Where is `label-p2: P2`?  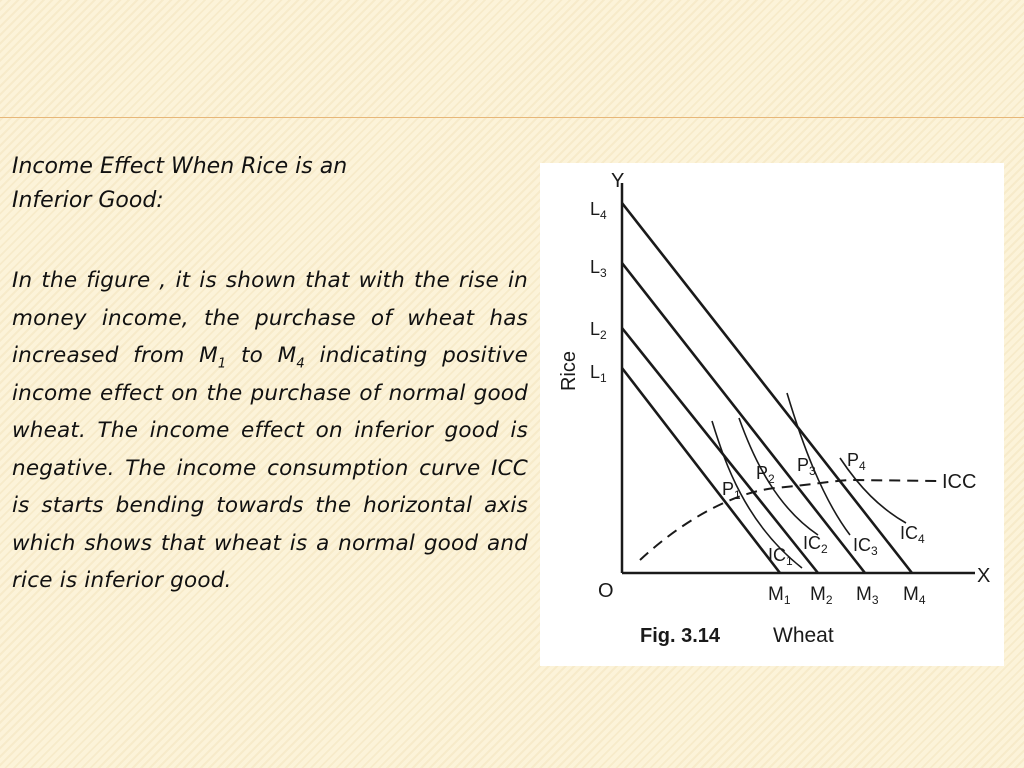 label-p2: P2 is located at coordinates (765, 474).